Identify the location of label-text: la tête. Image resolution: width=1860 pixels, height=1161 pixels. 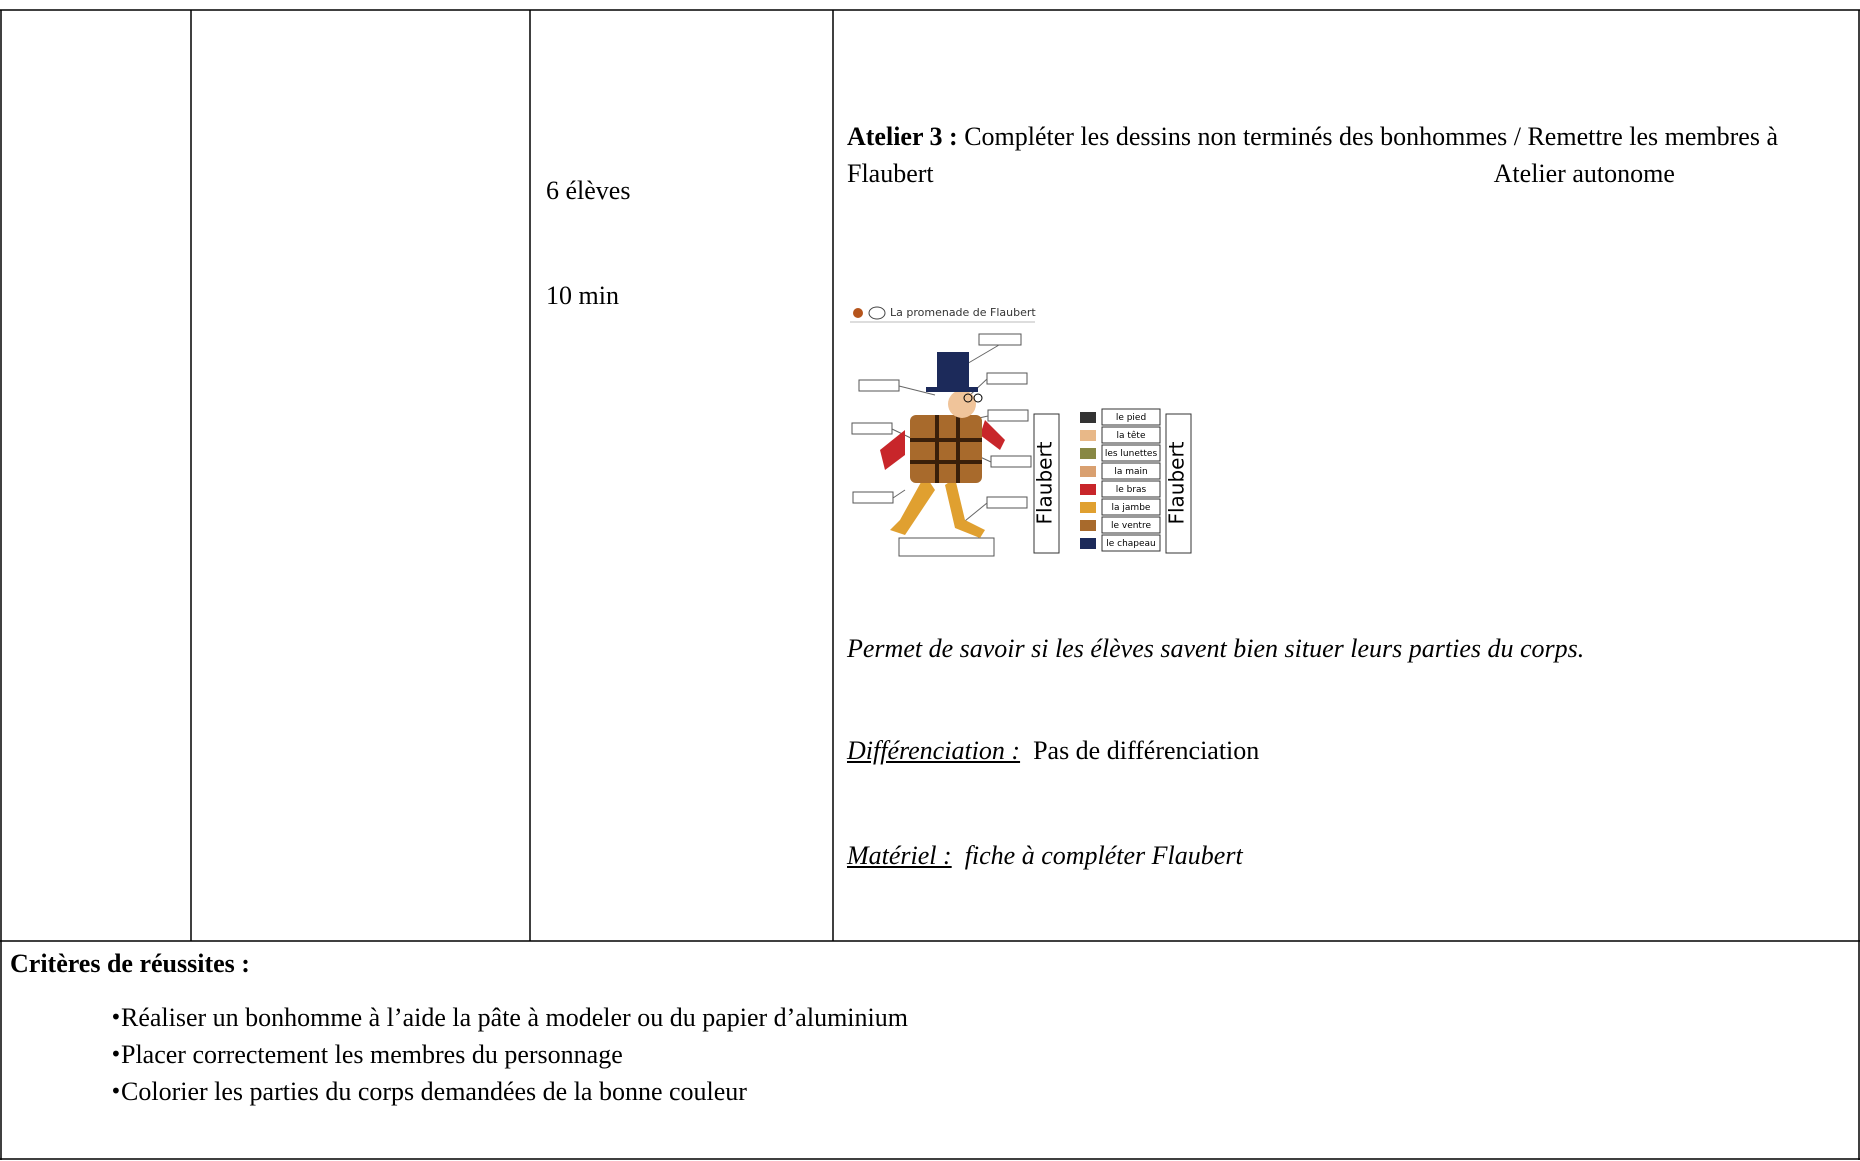
(1130, 435).